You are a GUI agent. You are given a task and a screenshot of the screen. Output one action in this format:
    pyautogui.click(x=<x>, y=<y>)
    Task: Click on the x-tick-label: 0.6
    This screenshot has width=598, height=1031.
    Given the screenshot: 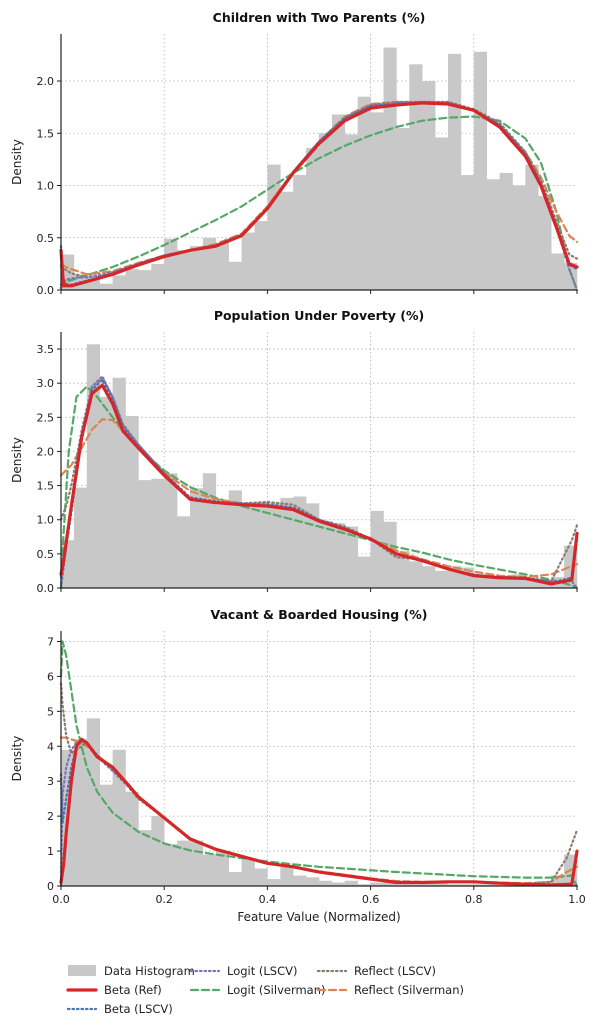 What is the action you would take?
    pyautogui.click(x=371, y=899)
    